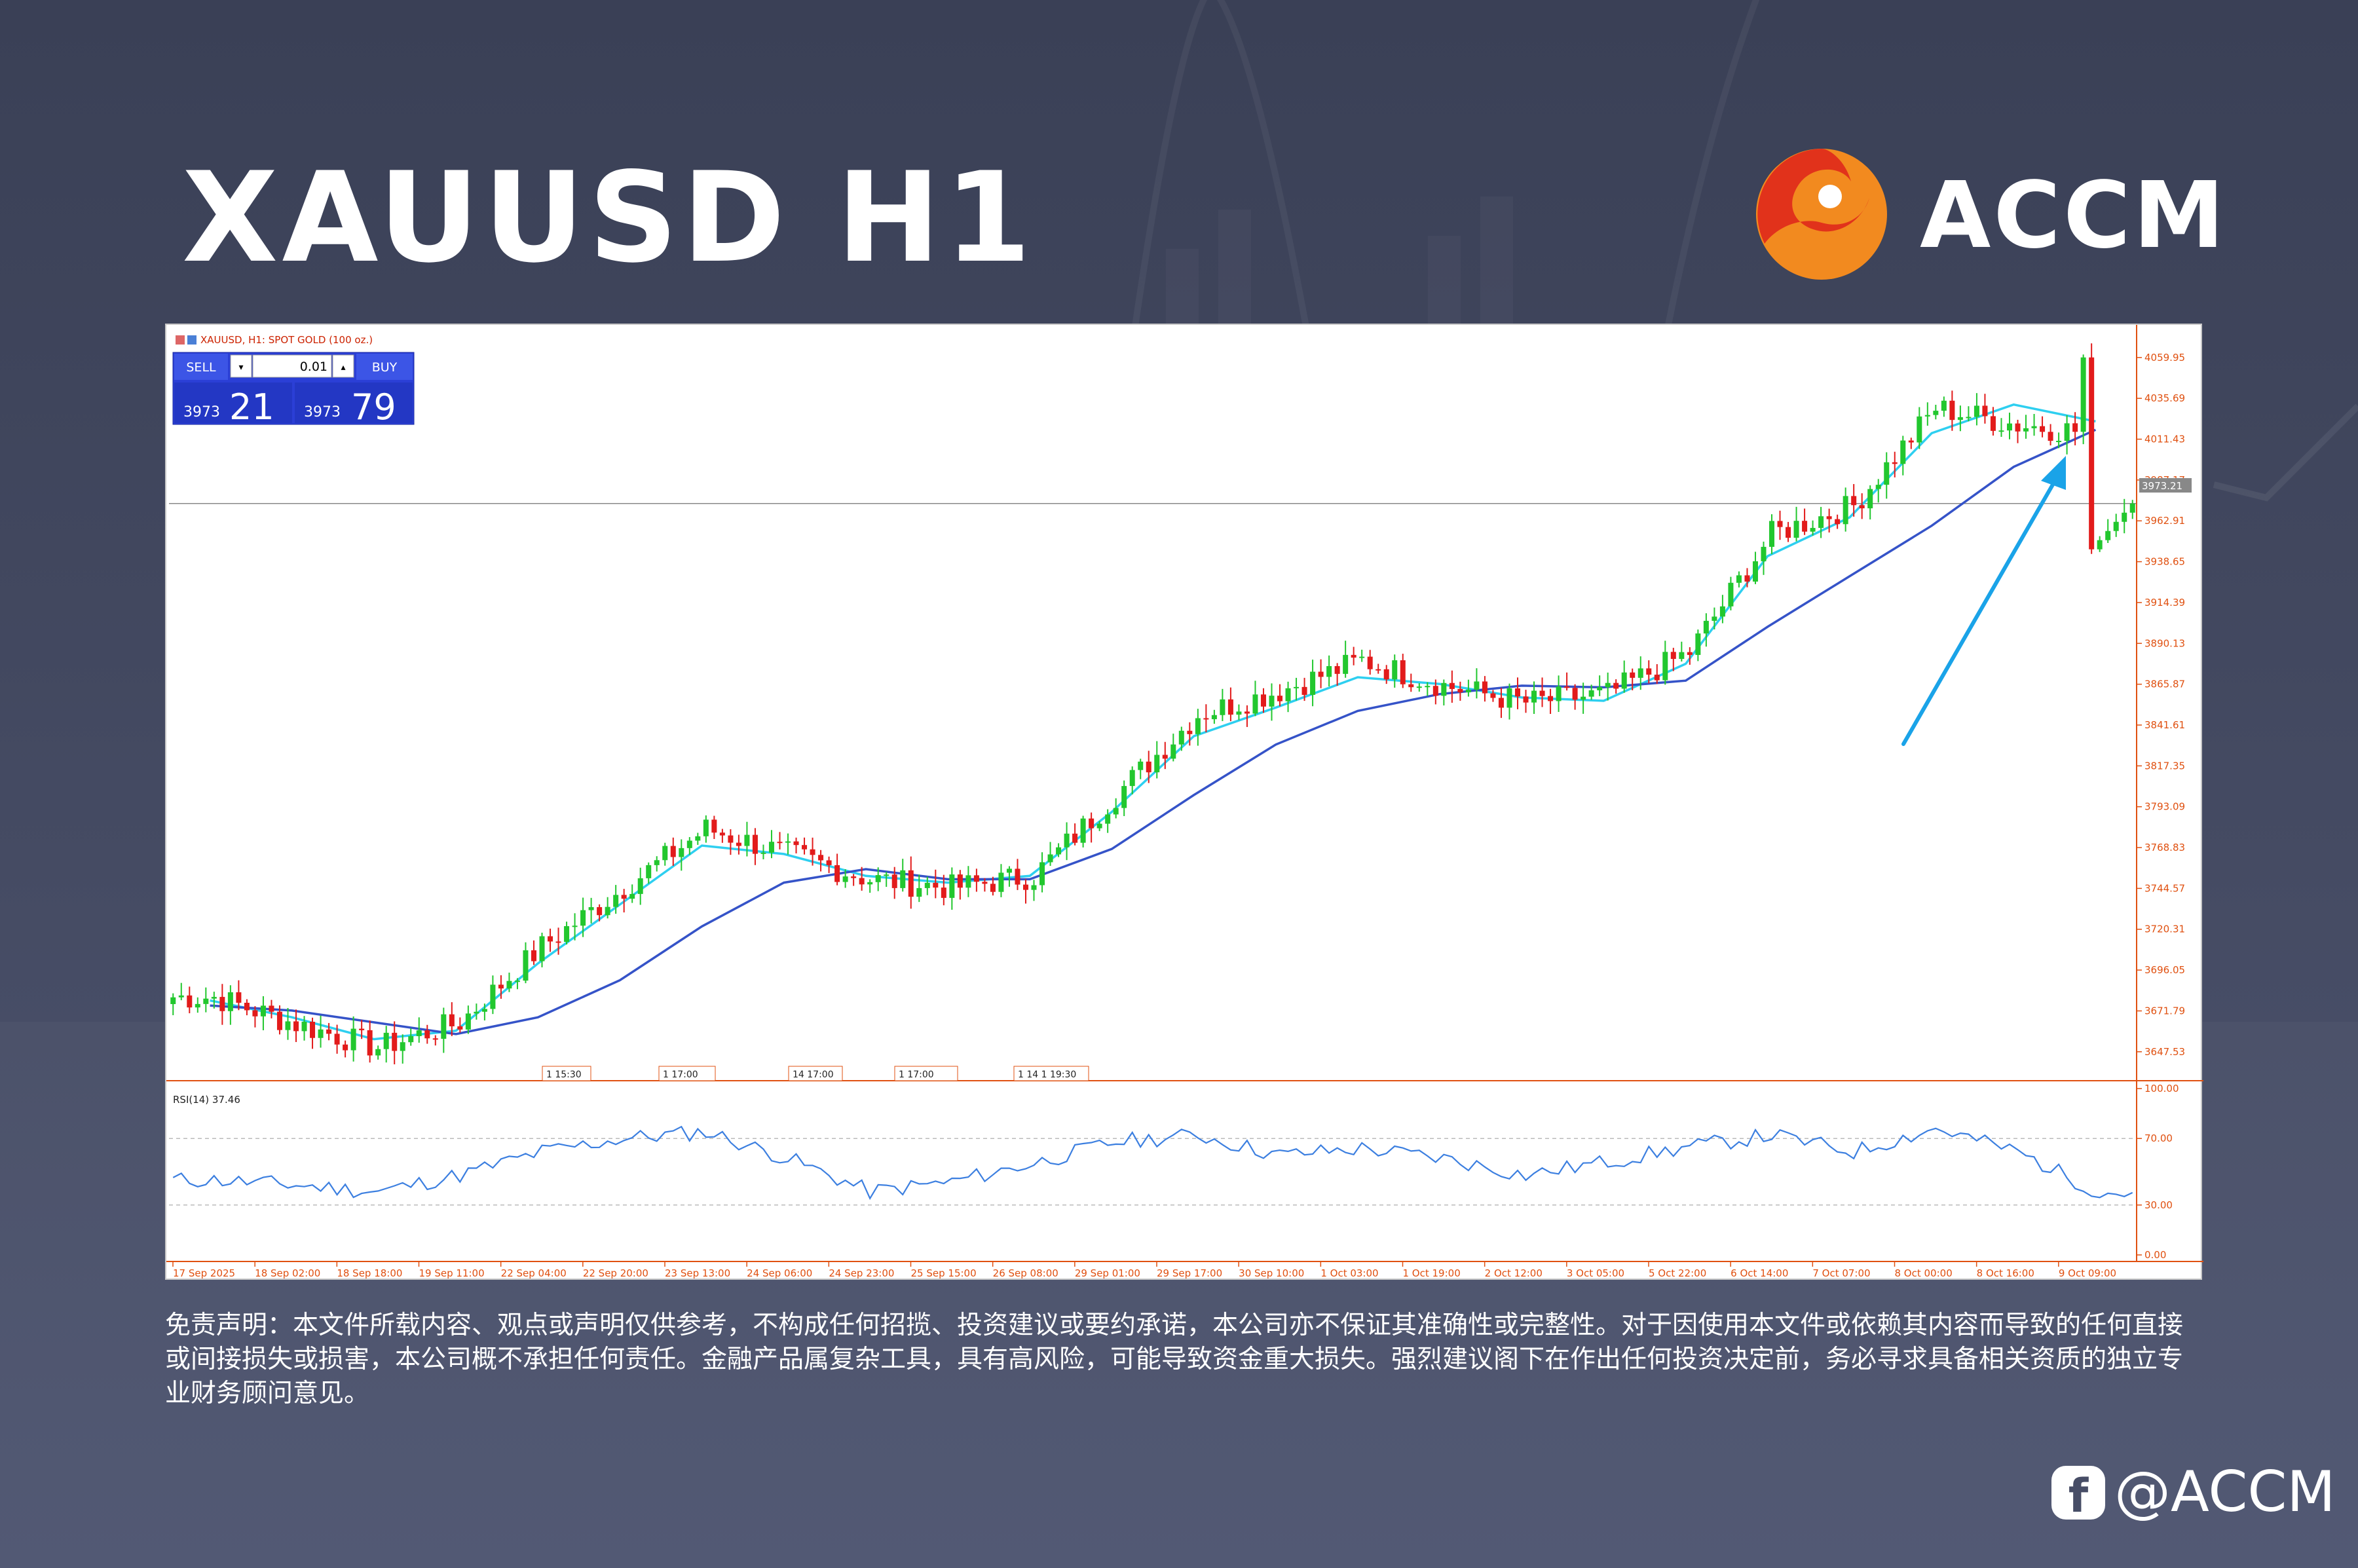  I want to click on rsi-y-tick-label: 30.00, so click(2158, 1205).